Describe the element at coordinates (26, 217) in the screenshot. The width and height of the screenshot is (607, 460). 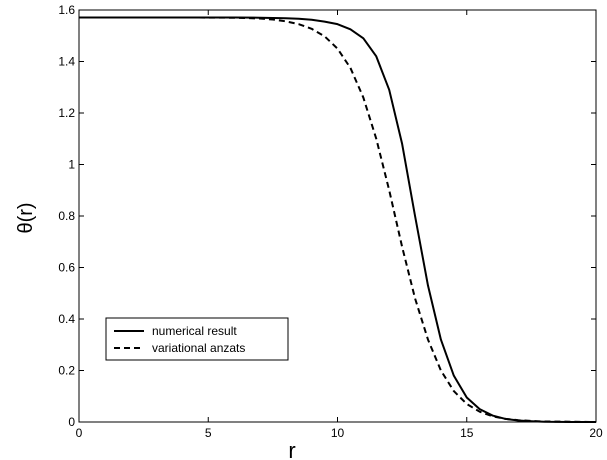
I see `y-axis-title: θ(r)` at that location.